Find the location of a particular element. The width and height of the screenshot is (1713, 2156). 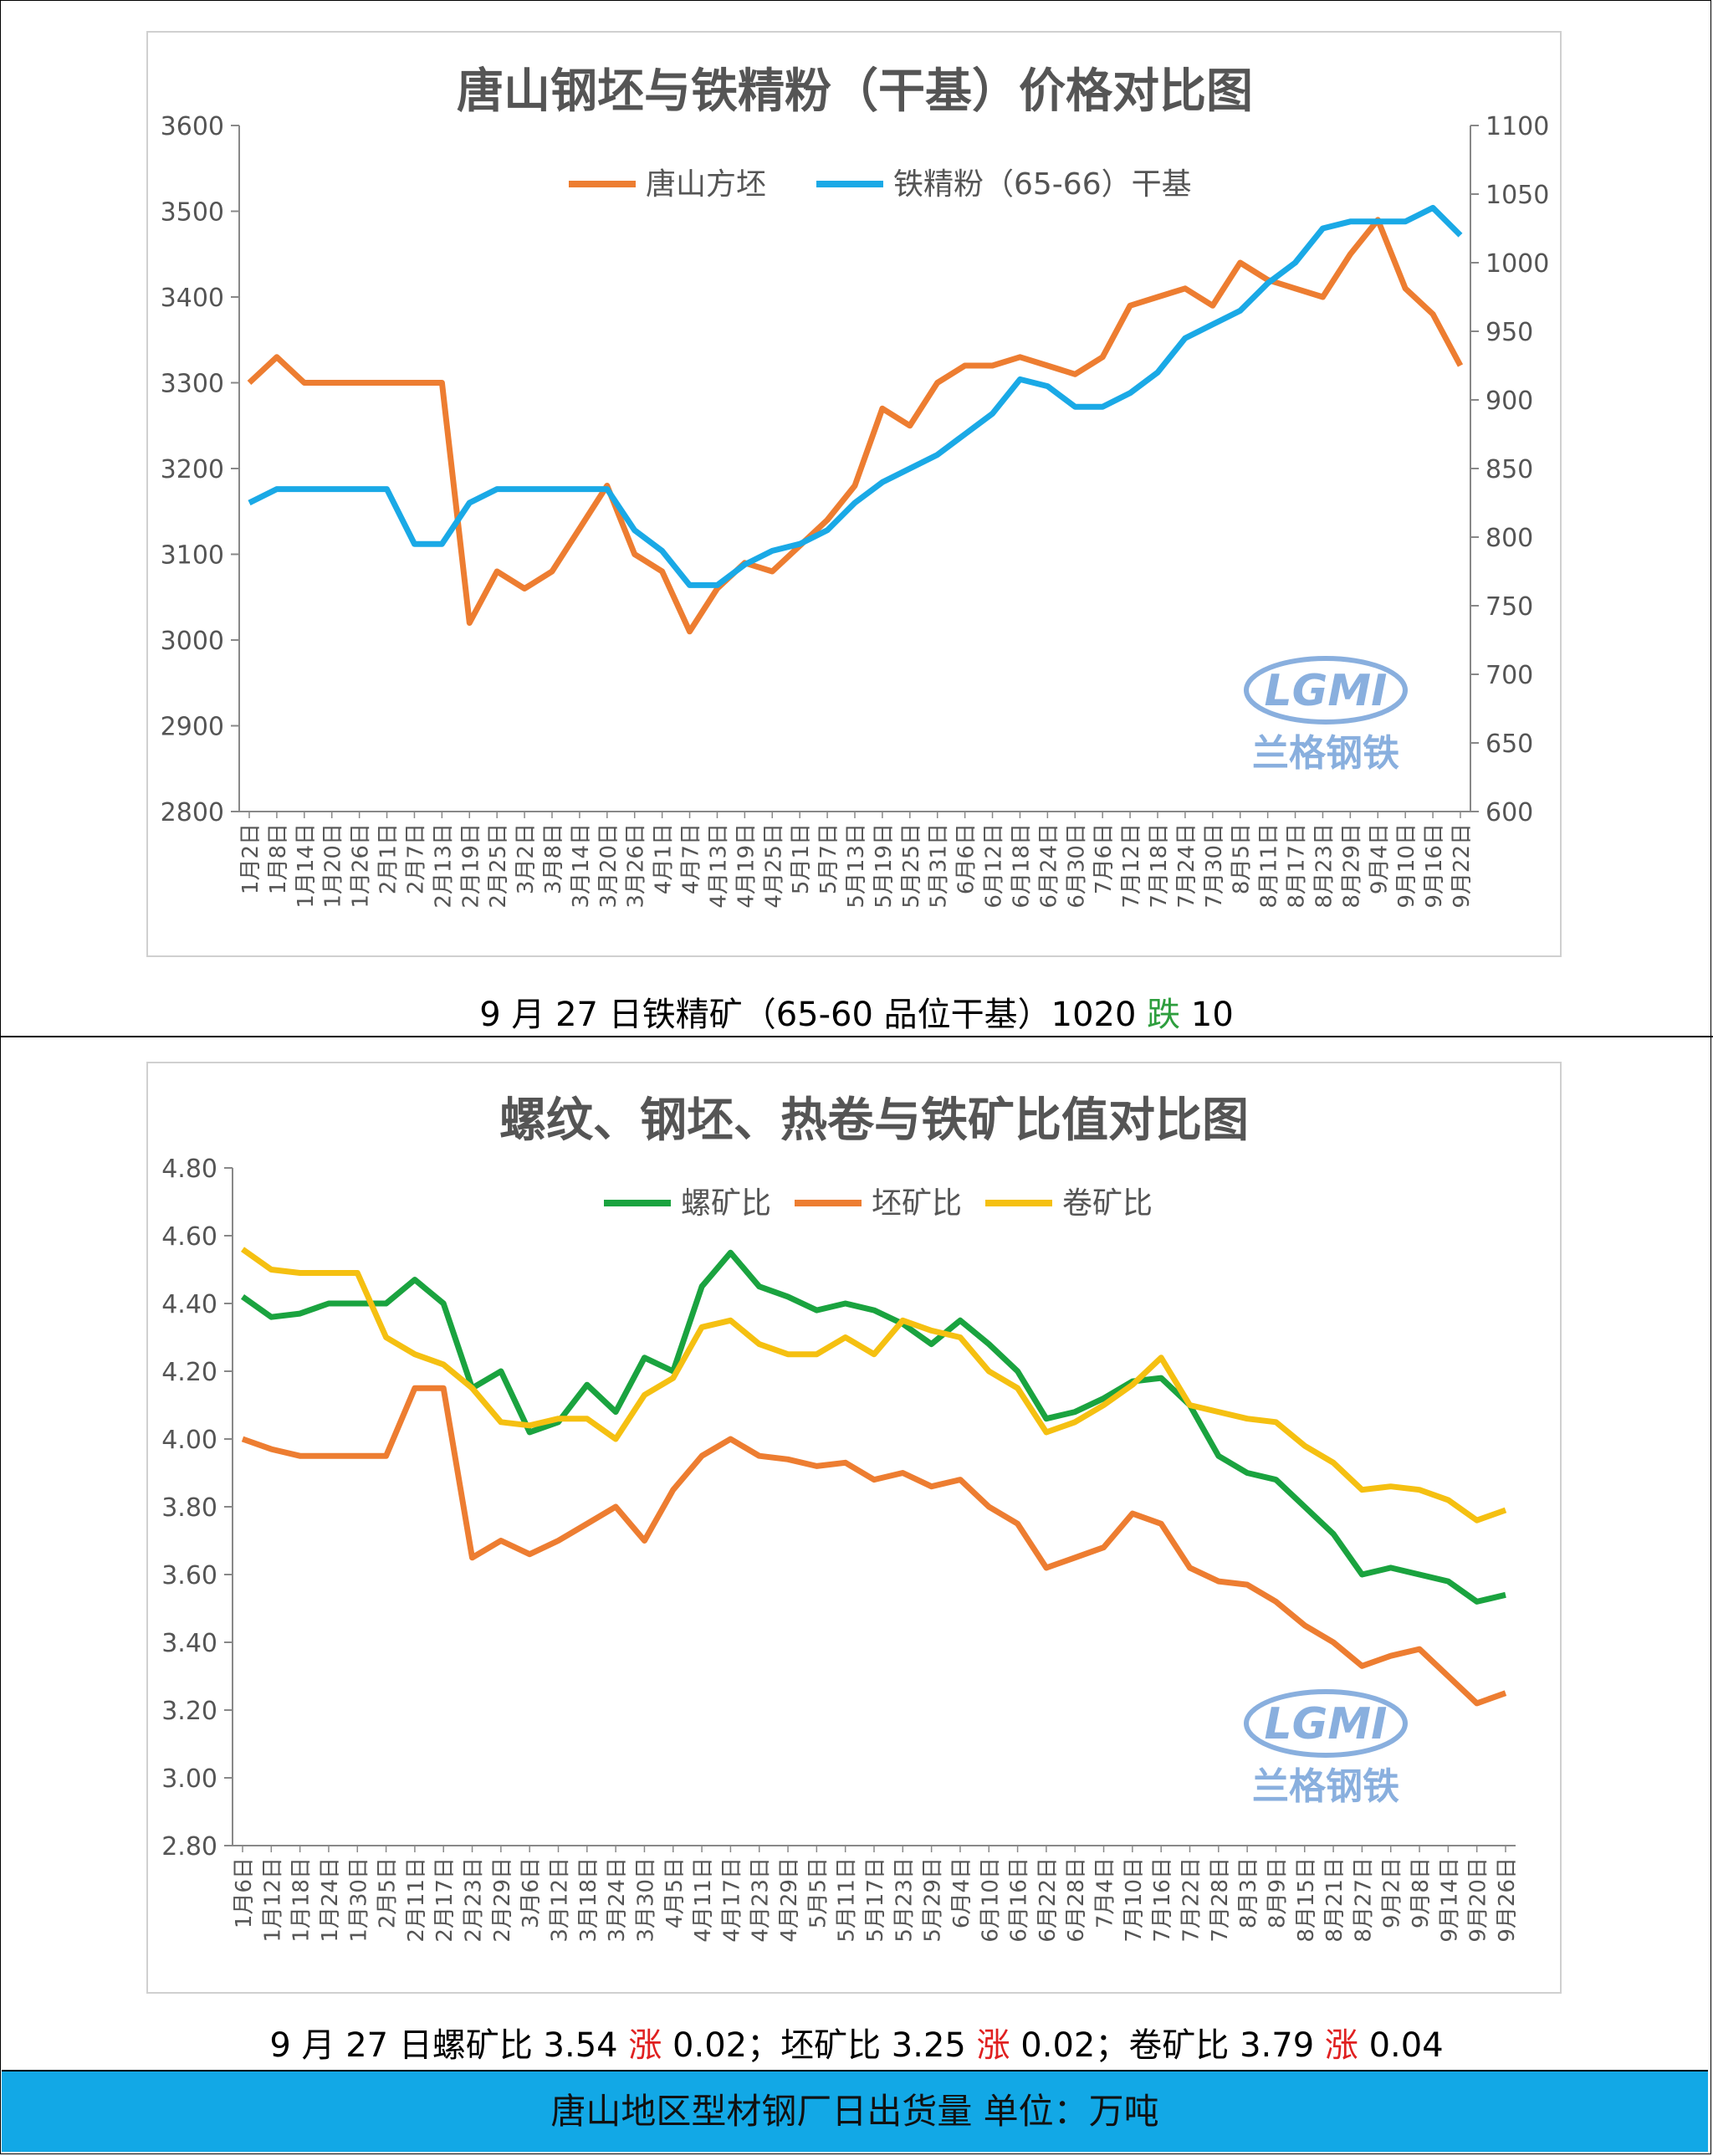

y-tick-label-left: 2800 is located at coordinates (192, 812).